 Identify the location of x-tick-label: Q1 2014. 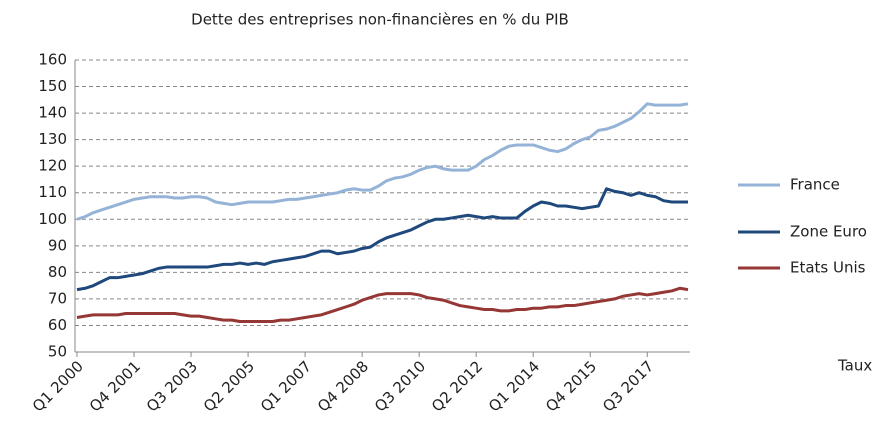
(514, 386).